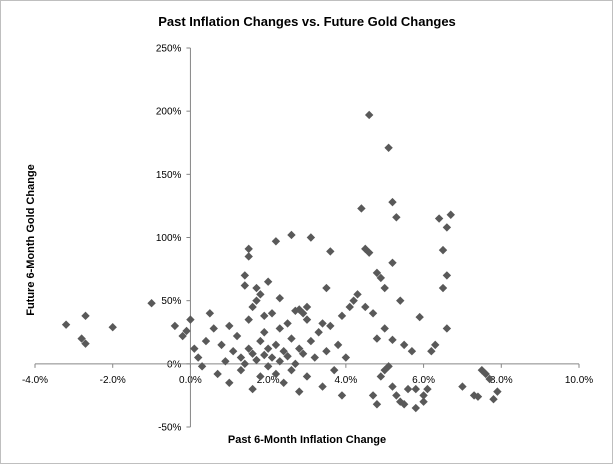 Image resolution: width=613 pixels, height=464 pixels. What do you see at coordinates (174, 364) in the screenshot?
I see `y-tick-label: 0%` at bounding box center [174, 364].